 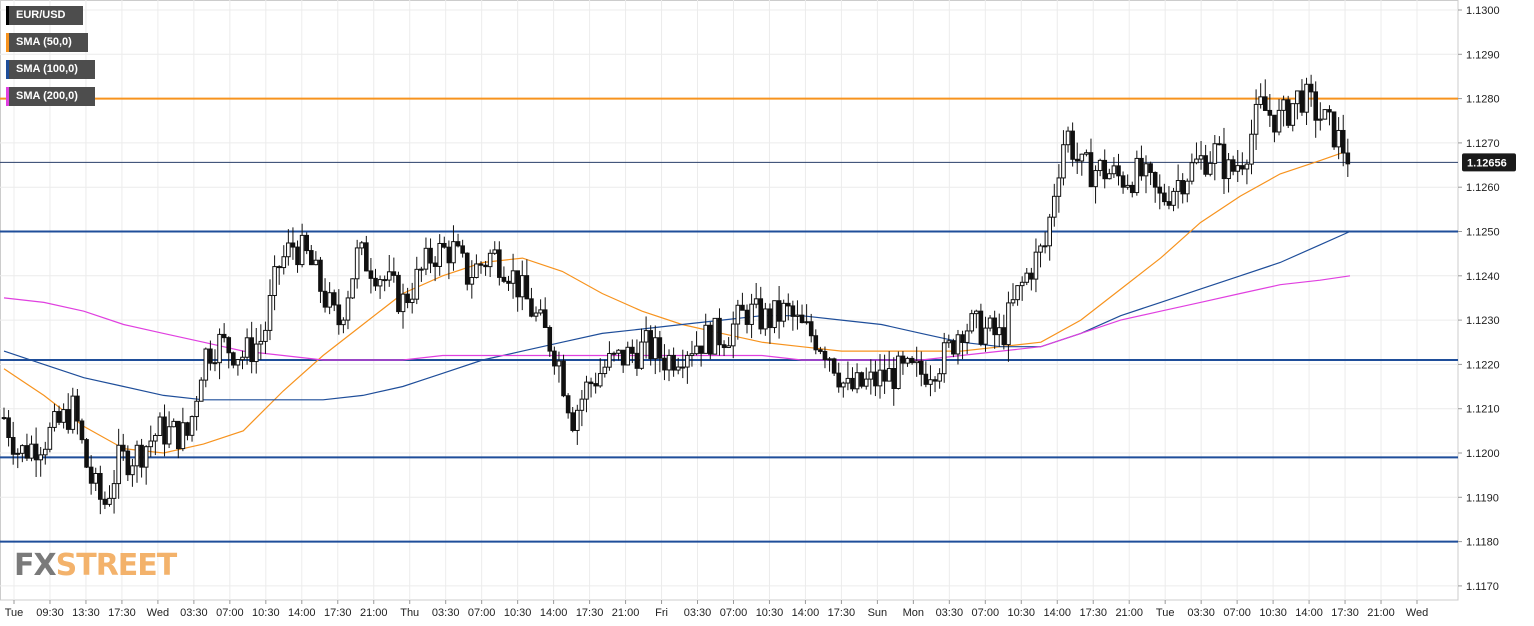 What do you see at coordinates (50, 69) in the screenshot?
I see `legend-item: SMA (100,0)` at bounding box center [50, 69].